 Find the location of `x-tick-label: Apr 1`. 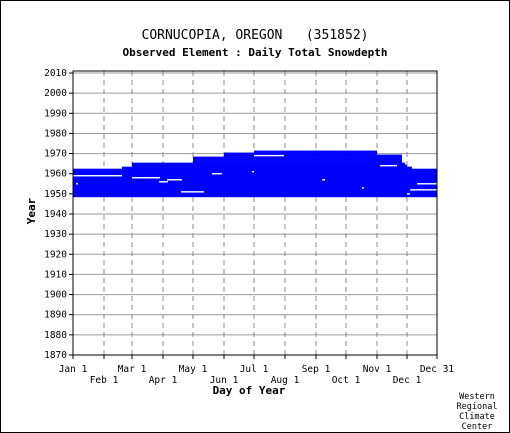

x-tick-label: Apr 1 is located at coordinates (163, 380).